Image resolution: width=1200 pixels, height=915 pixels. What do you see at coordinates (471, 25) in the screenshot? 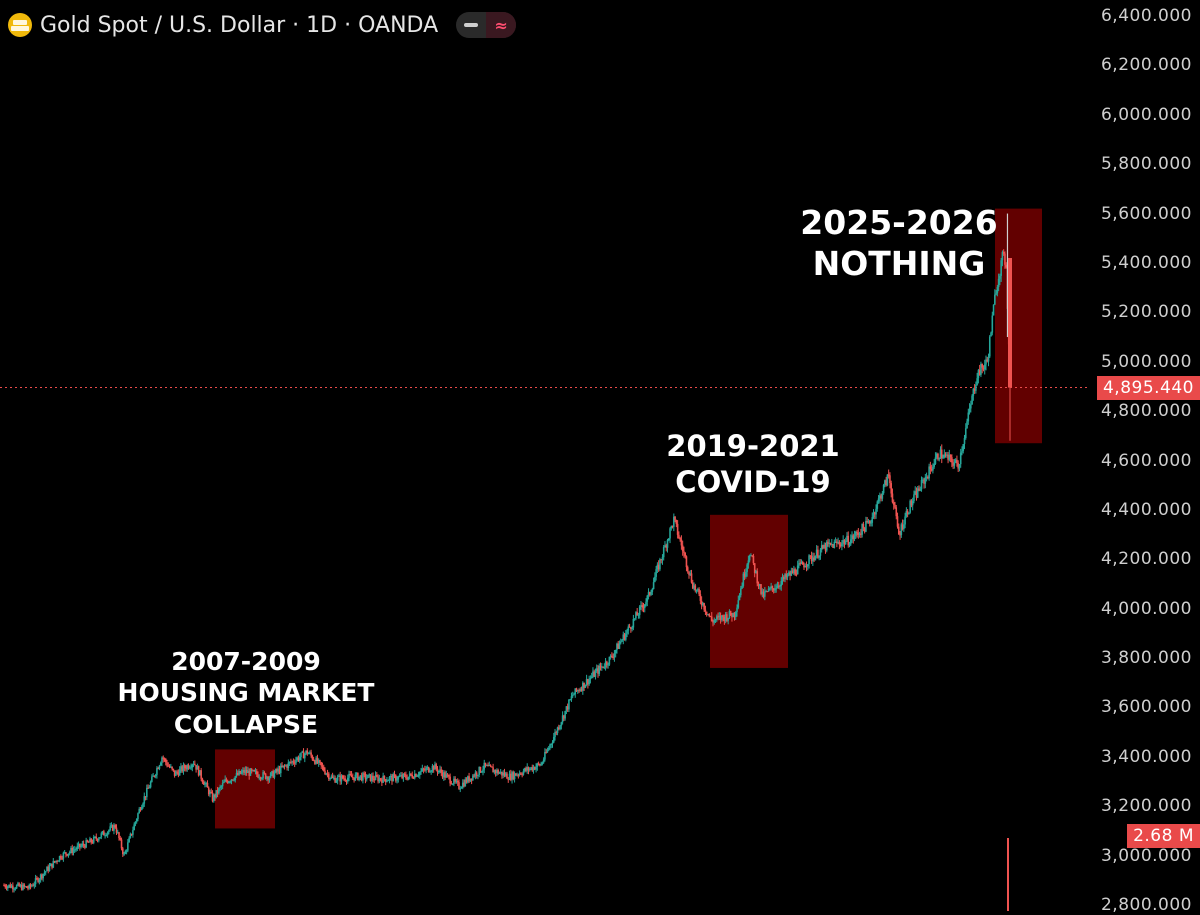
I see `minus-icon` at bounding box center [471, 25].